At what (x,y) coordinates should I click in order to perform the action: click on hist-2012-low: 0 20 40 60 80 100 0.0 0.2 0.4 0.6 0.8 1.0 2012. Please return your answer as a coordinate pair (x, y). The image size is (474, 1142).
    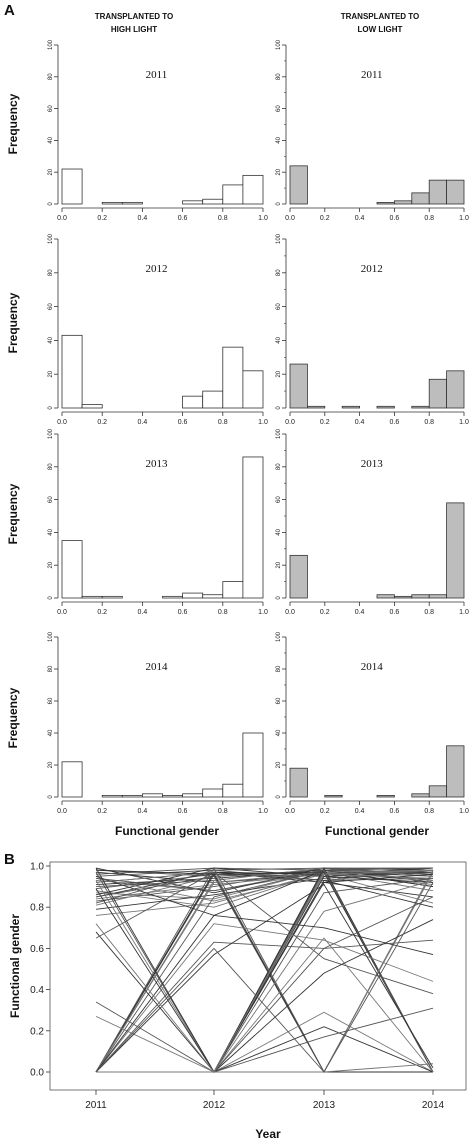
    Looking at the image, I should click on (372, 329).